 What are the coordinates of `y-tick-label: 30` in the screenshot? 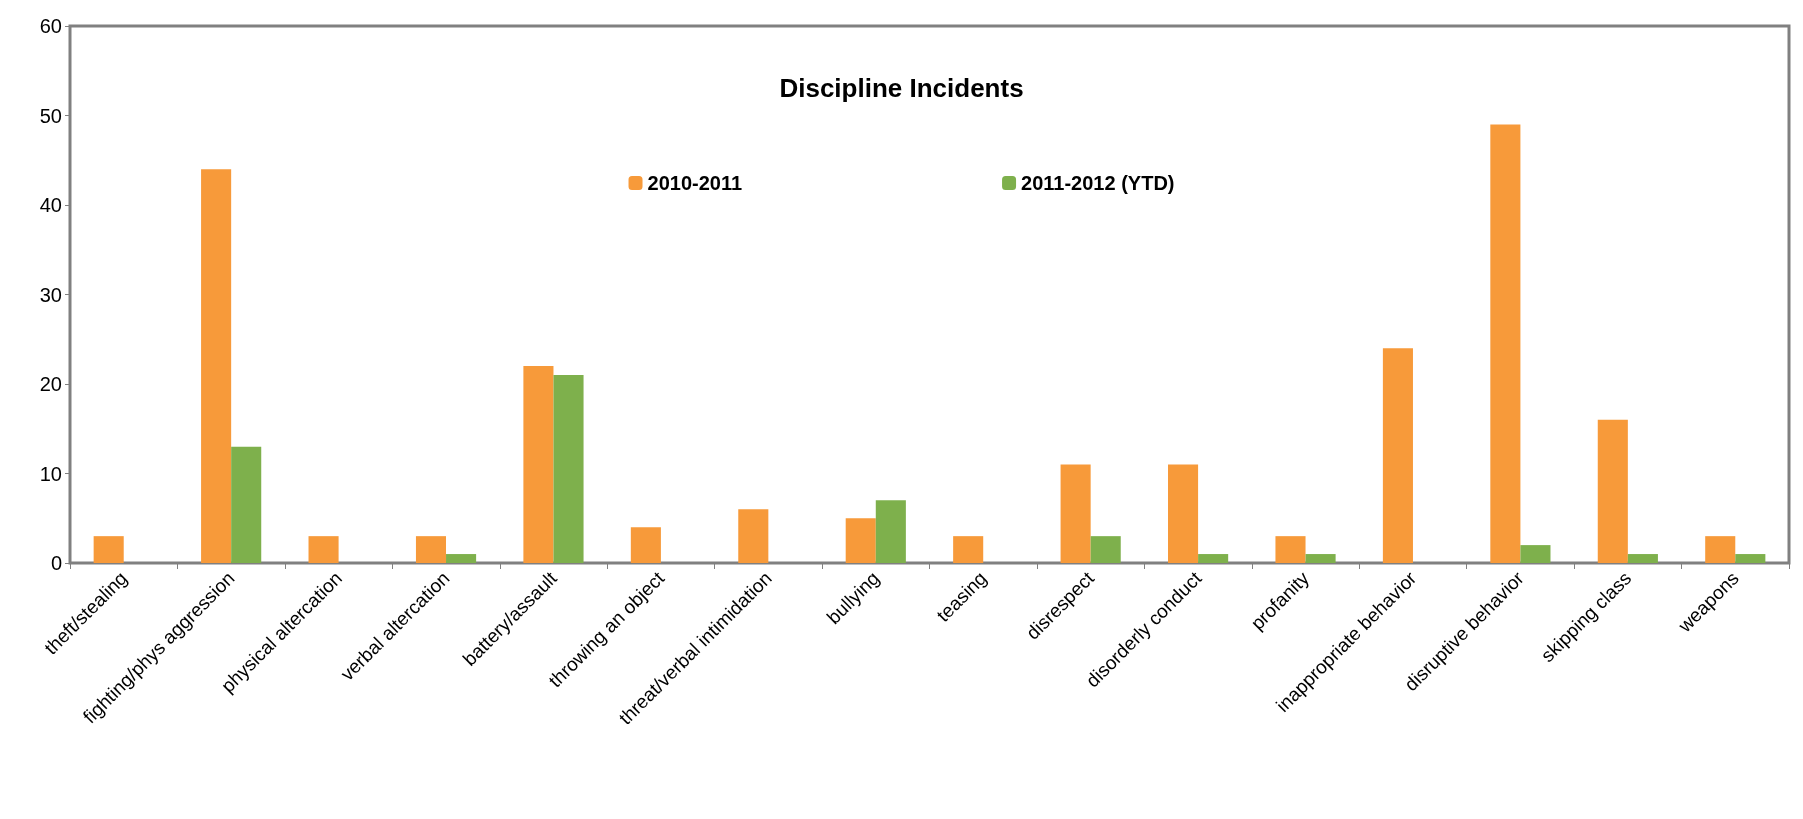 It's located at (50, 294).